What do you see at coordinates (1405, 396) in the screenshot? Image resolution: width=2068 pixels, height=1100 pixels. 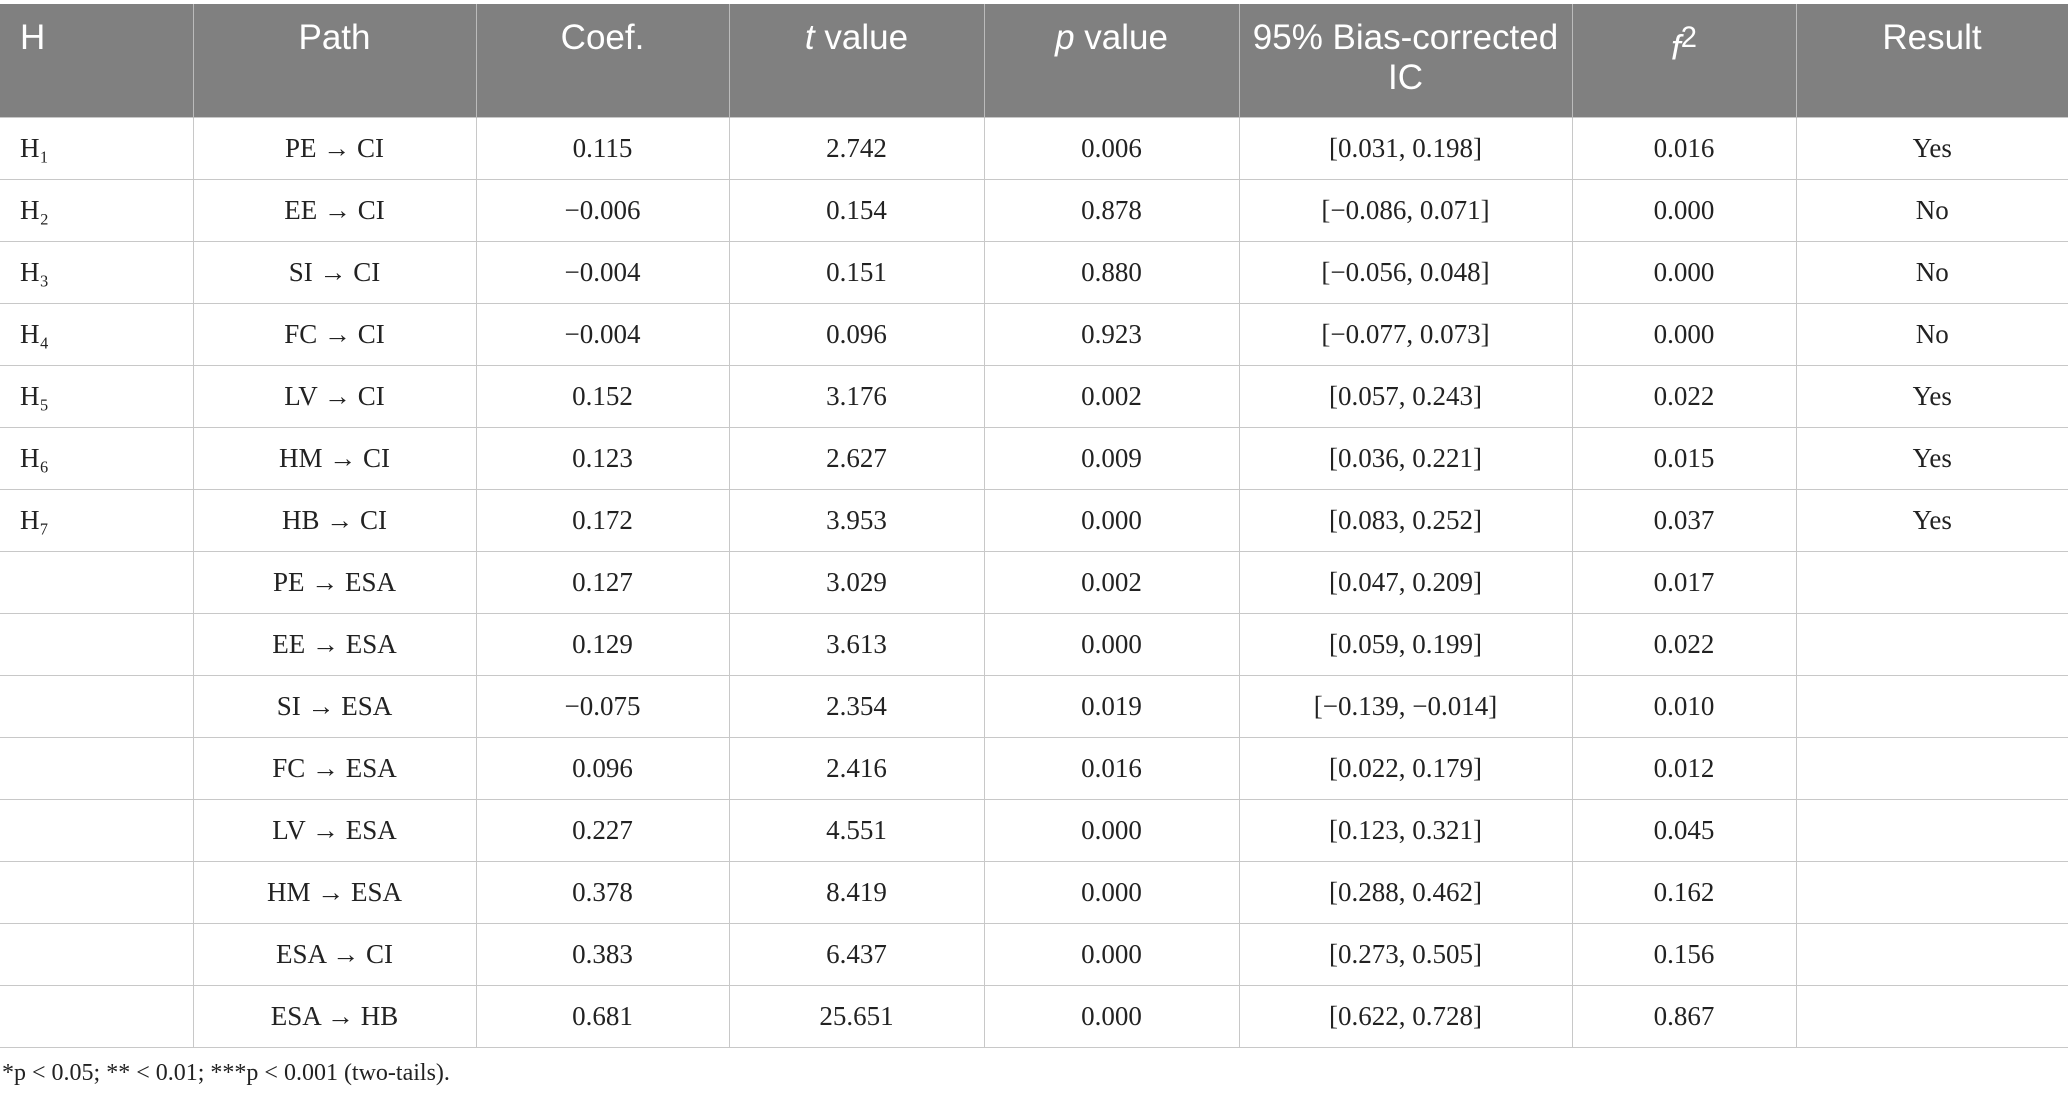 I see `table-cell: [0.057, 0.243]` at bounding box center [1405, 396].